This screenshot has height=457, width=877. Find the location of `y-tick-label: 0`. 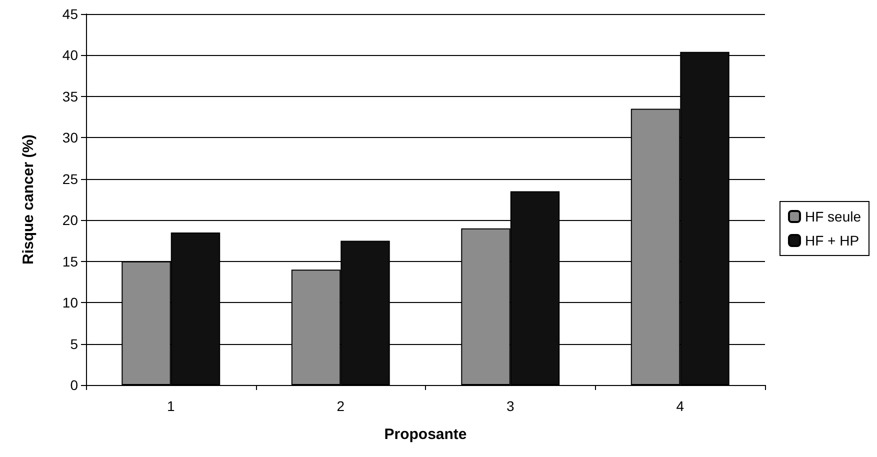

y-tick-label: 0 is located at coordinates (74, 385).